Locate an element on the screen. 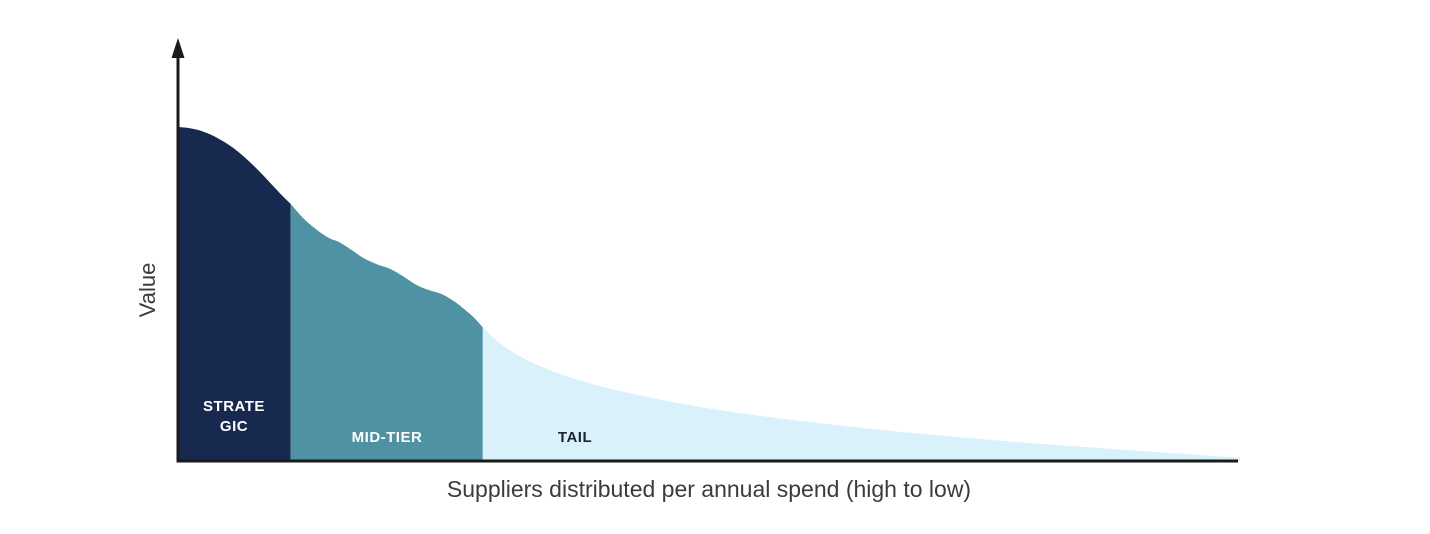 The width and height of the screenshot is (1430, 534). segment-label-1: MID-TIER is located at coordinates (387, 438).